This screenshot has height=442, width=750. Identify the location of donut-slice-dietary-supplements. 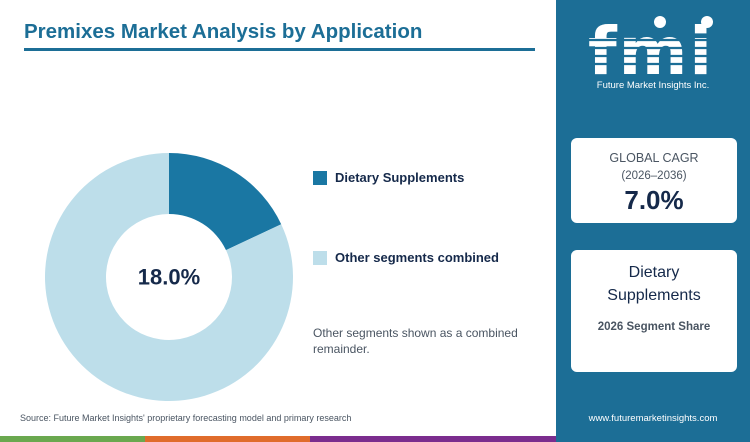
(225, 202).